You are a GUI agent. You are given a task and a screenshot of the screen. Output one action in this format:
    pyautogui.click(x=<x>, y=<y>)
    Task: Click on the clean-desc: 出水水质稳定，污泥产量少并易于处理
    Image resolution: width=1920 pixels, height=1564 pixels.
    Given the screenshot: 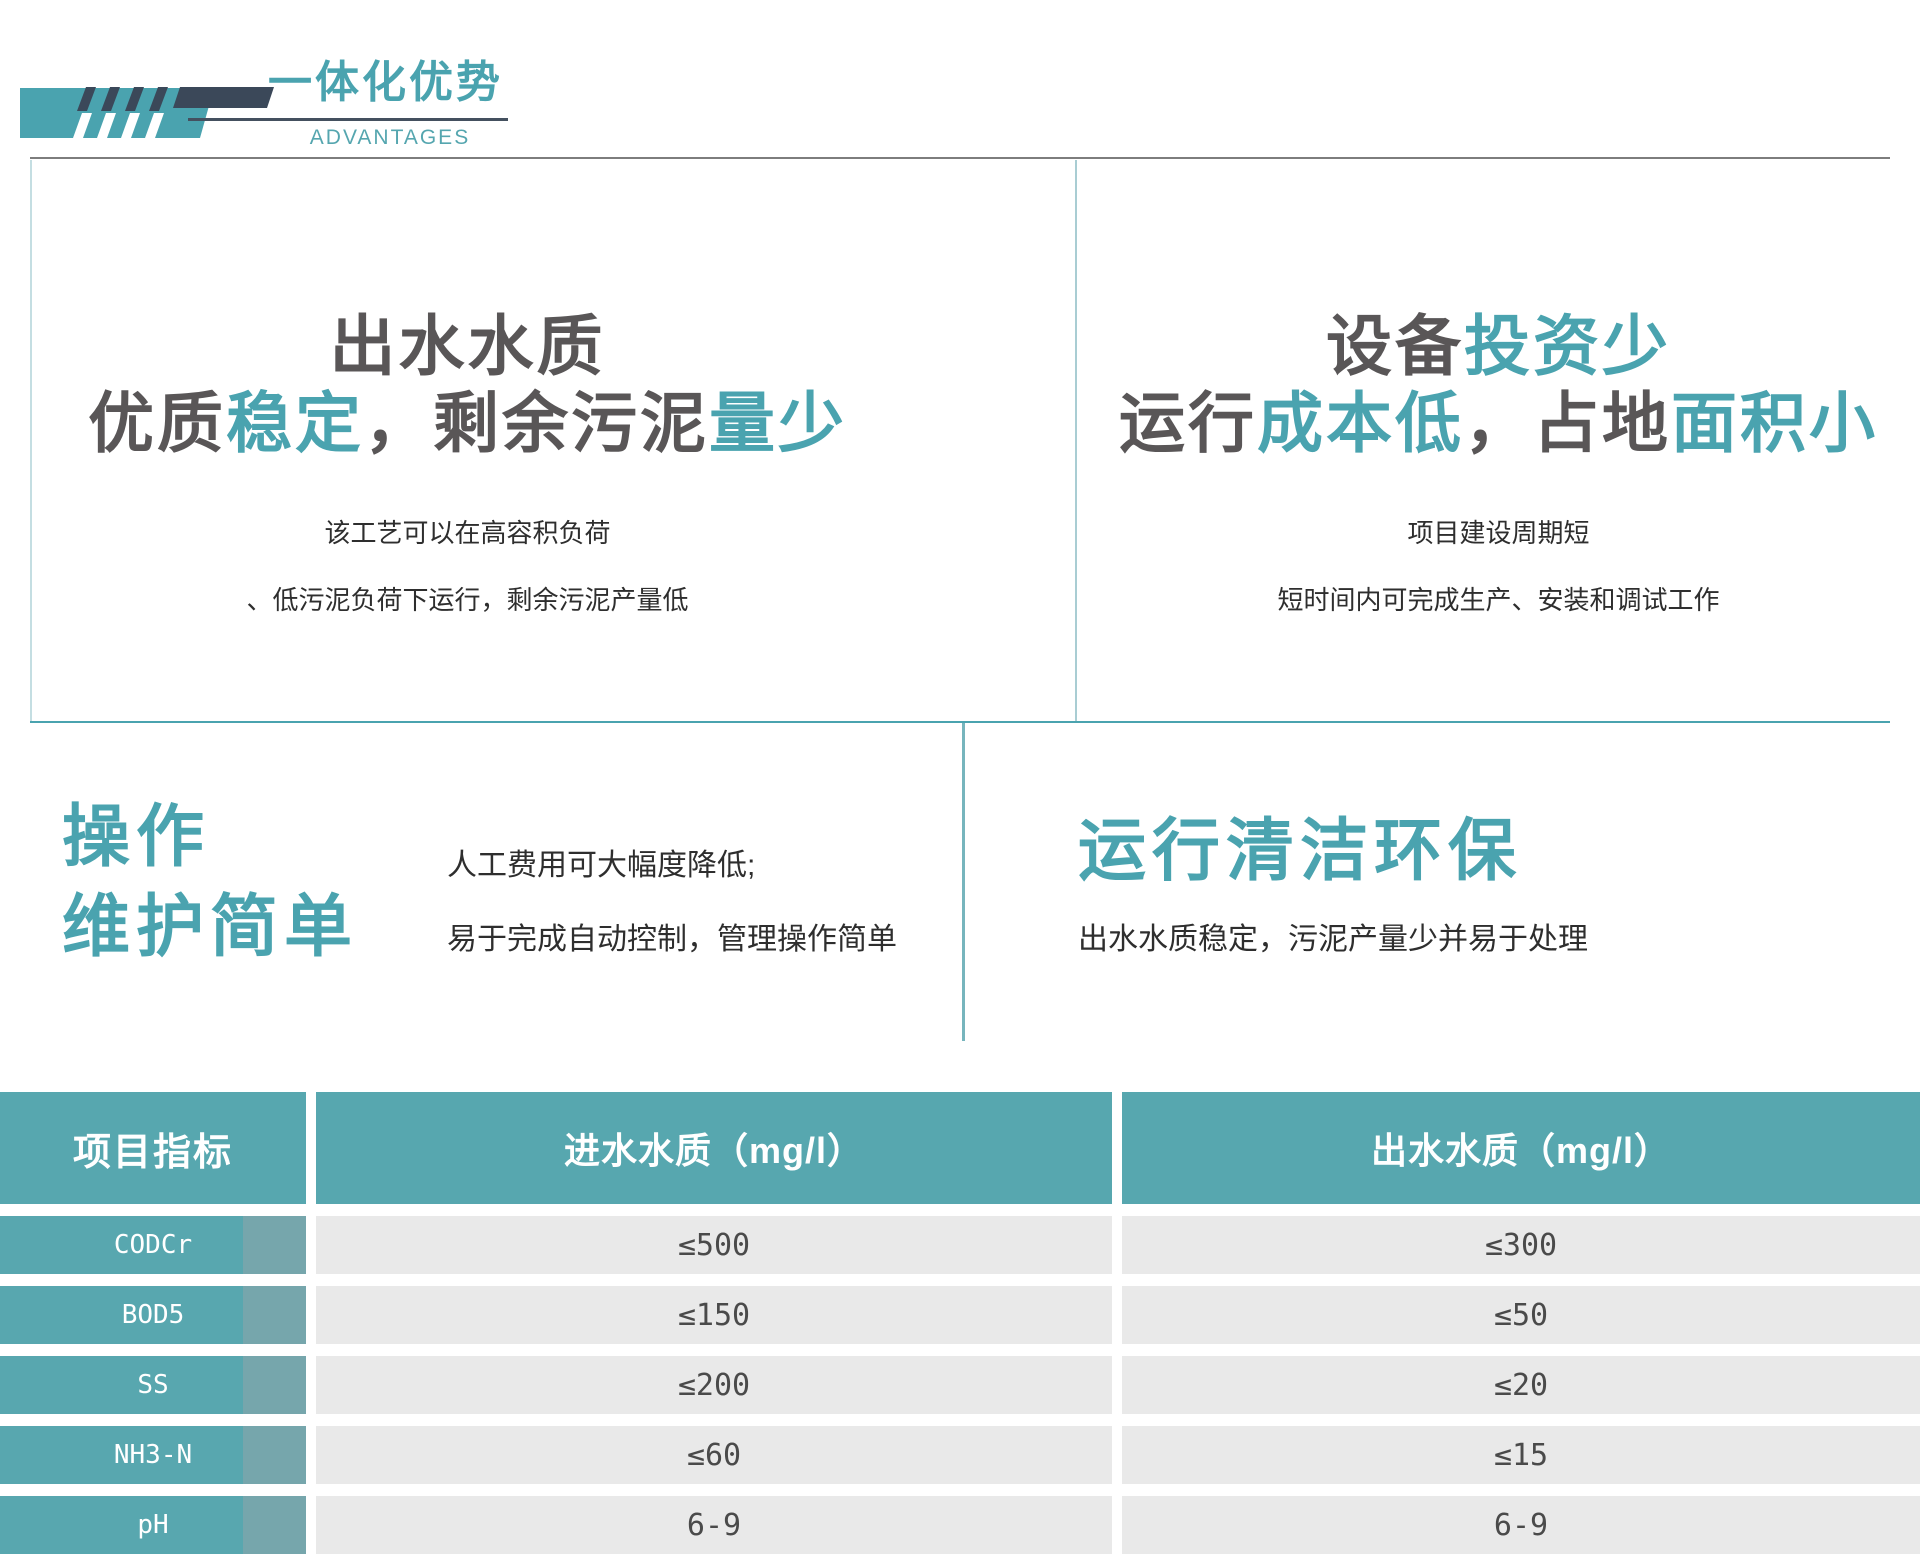 What is the action you would take?
    pyautogui.click(x=1333, y=939)
    